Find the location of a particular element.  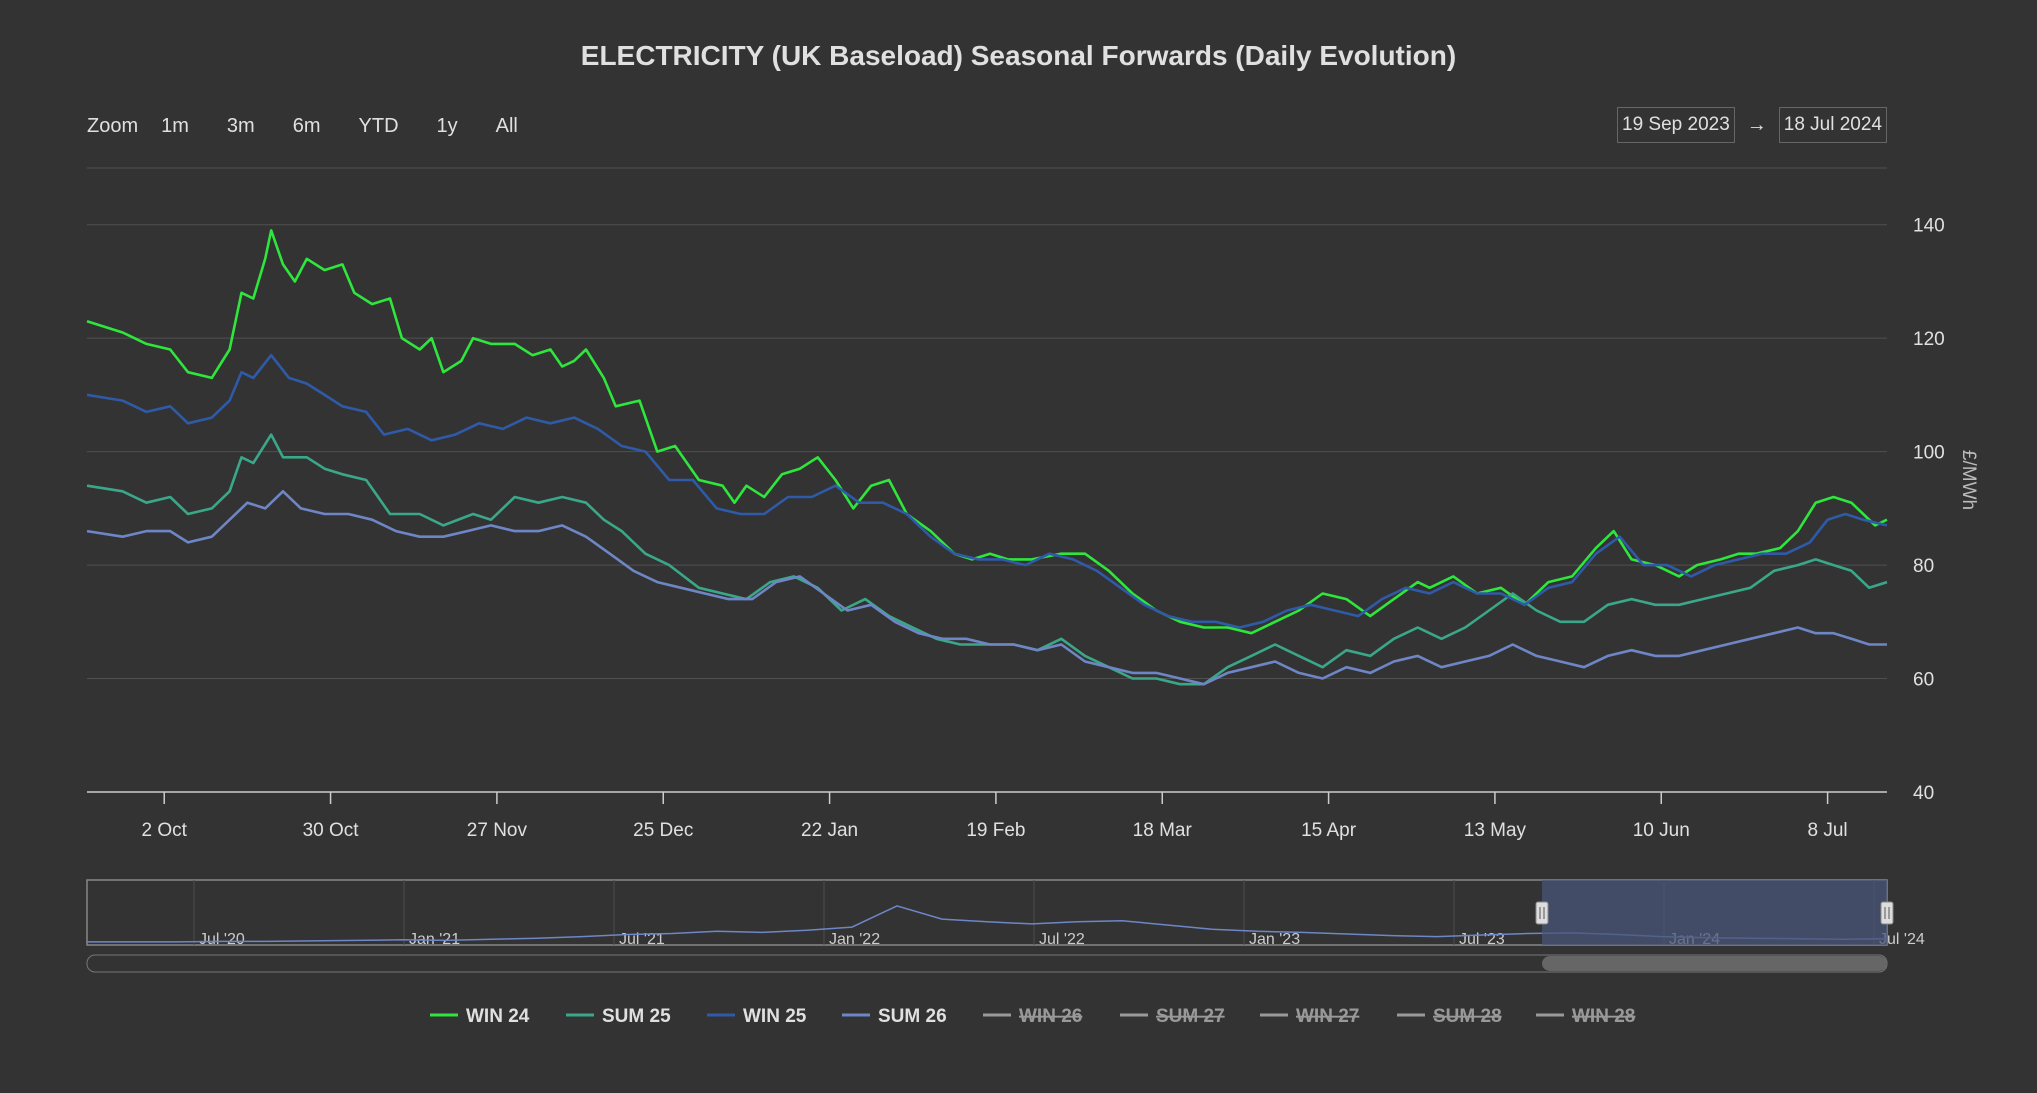

legend-item-win-25: WIN 25 is located at coordinates (757, 1016).